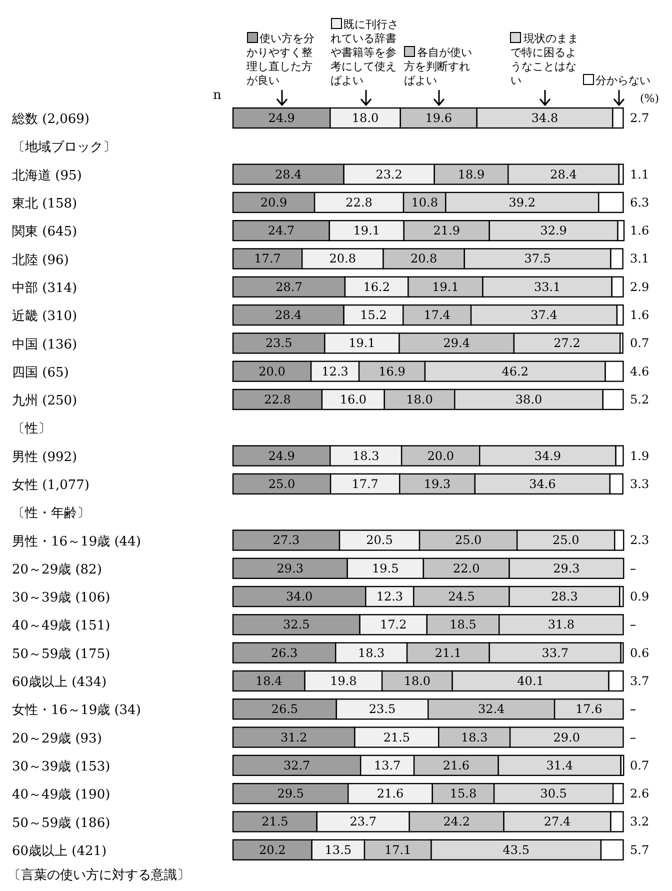  What do you see at coordinates (640, 540) in the screenshot?
I see `data-label: 2.3` at bounding box center [640, 540].